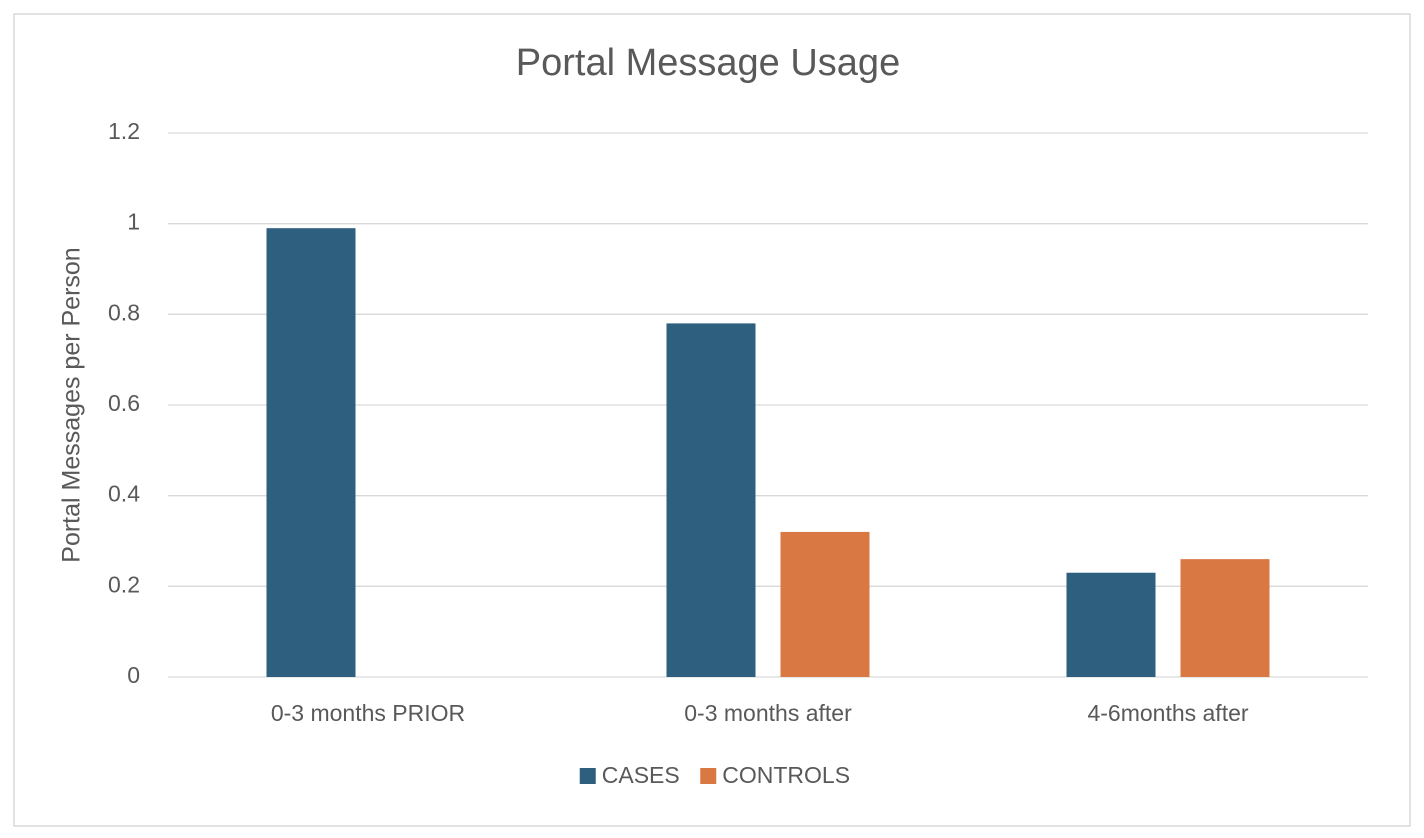  What do you see at coordinates (124, 494) in the screenshot?
I see `y-tick-label: 0.4` at bounding box center [124, 494].